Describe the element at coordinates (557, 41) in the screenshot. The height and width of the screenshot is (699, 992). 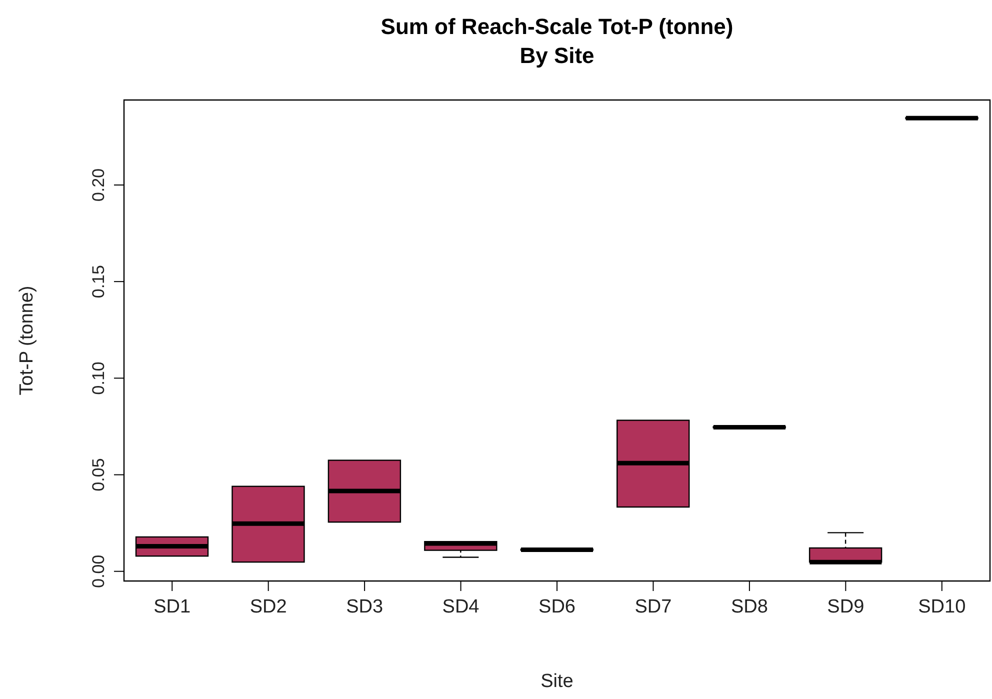
I see `chart-title: Sum of Reach-Scale Tot-P (tonne) By Site` at that location.